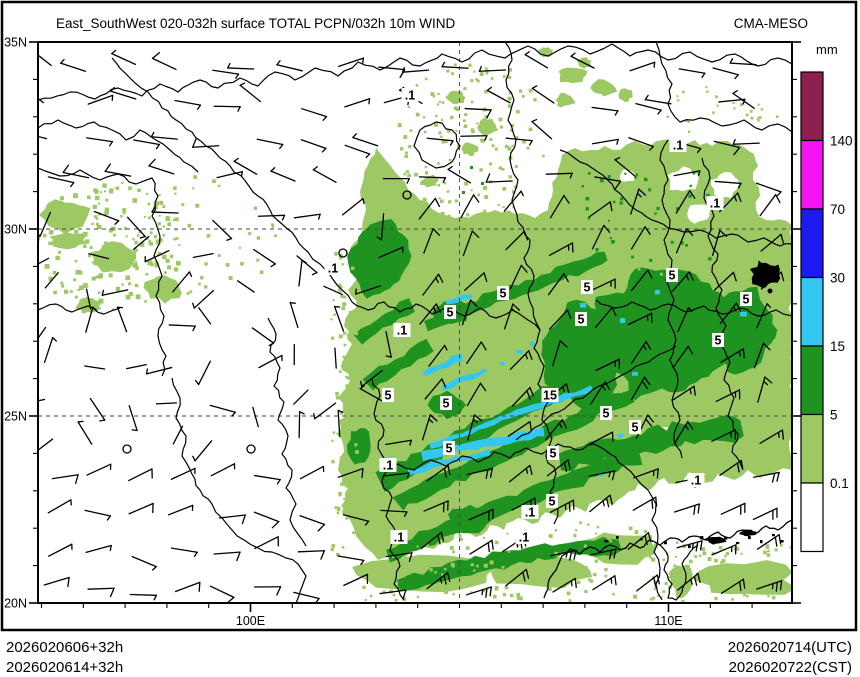 The width and height of the screenshot is (860, 677). Describe the element at coordinates (790, 667) in the screenshot. I see `footer-valid-time-cst: 2026020722(CST)` at that location.